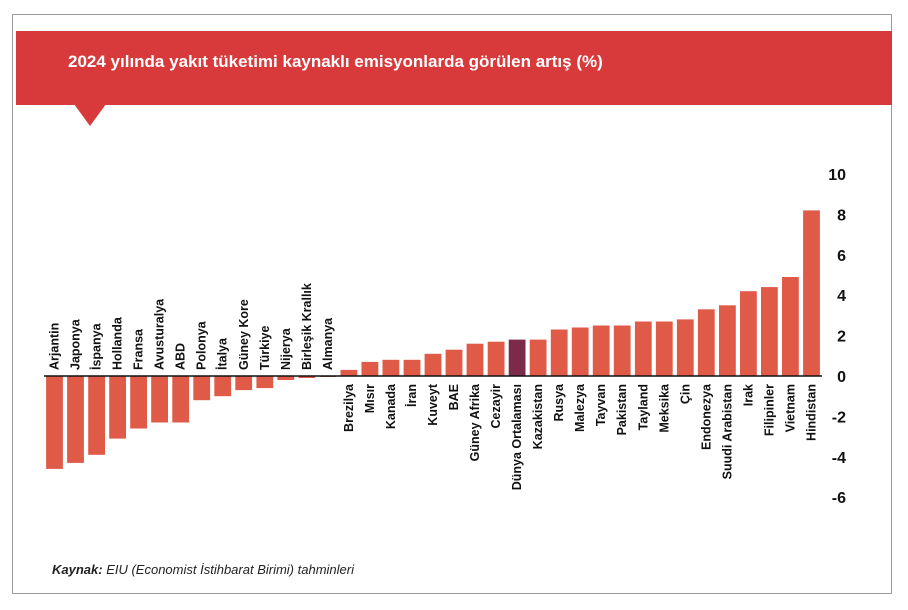  I want to click on bar-guney-afrika, so click(475, 359).